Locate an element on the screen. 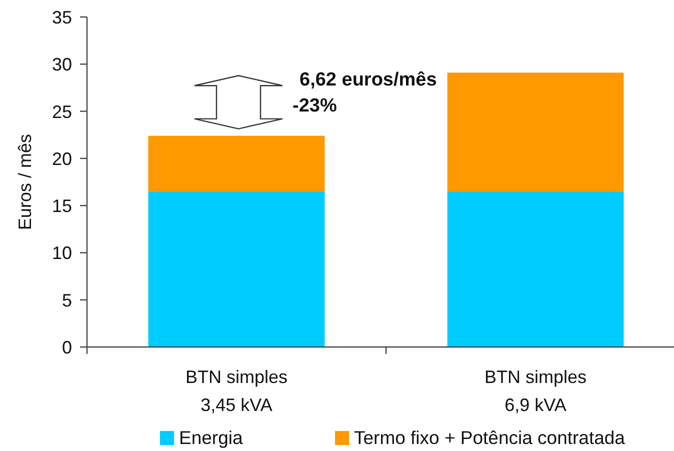  y-tick-label: 25 is located at coordinates (62, 112).